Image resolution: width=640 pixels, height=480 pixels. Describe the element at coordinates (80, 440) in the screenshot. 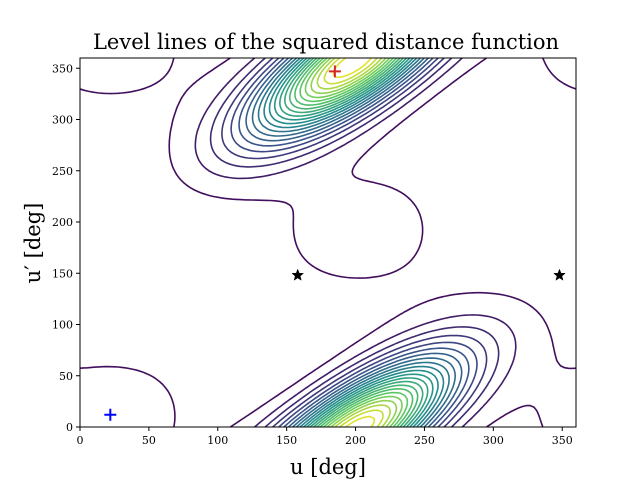

I see `x-tick-label: 0` at that location.